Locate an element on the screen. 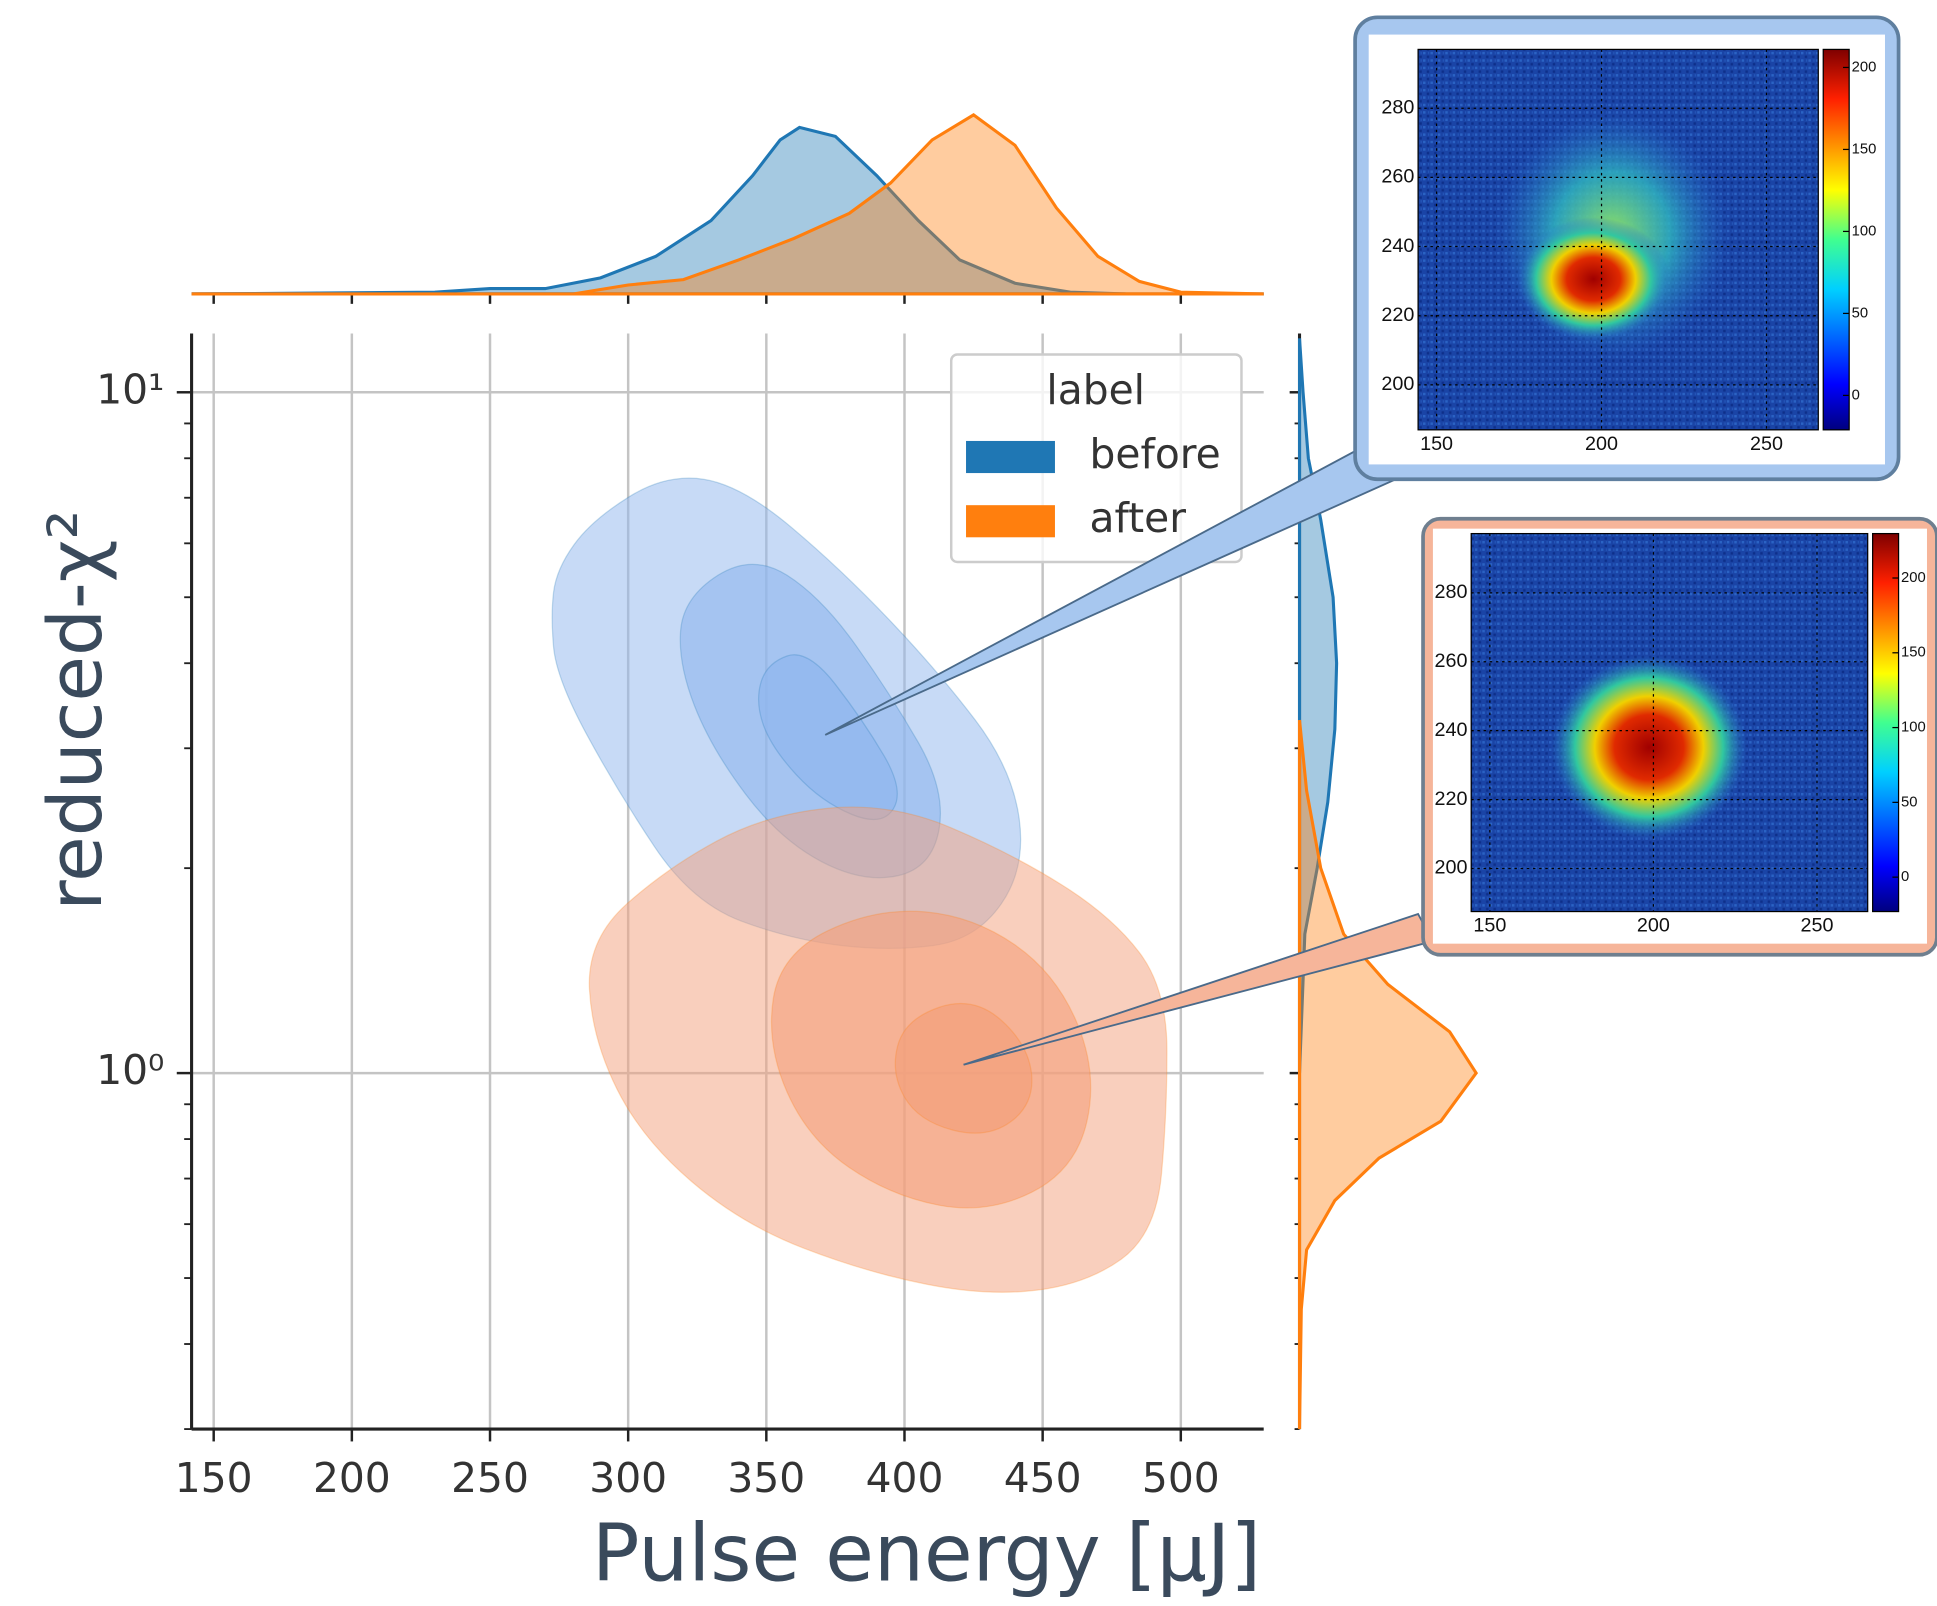 Image resolution: width=1937 pixels, height=1606 pixels. x-tick-label: 350 is located at coordinates (766, 1478).